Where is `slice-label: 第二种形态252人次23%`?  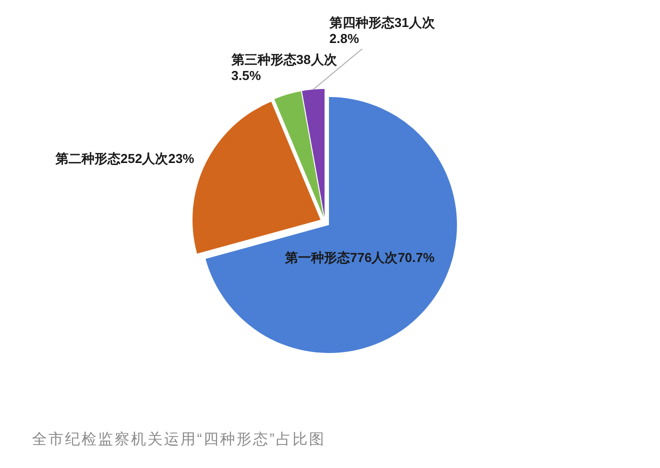 slice-label: 第二种形态252人次23% is located at coordinates (124, 158).